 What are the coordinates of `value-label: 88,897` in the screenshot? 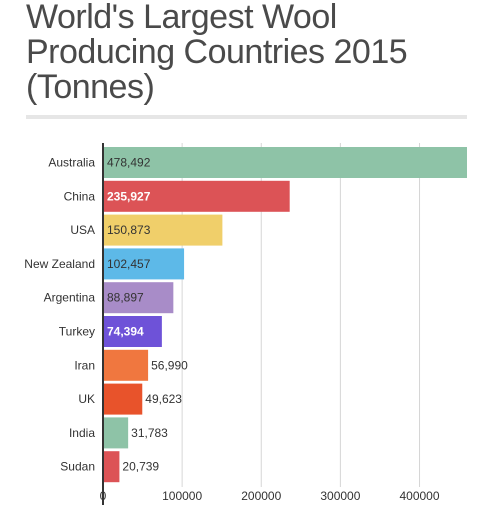 It's located at (125, 298).